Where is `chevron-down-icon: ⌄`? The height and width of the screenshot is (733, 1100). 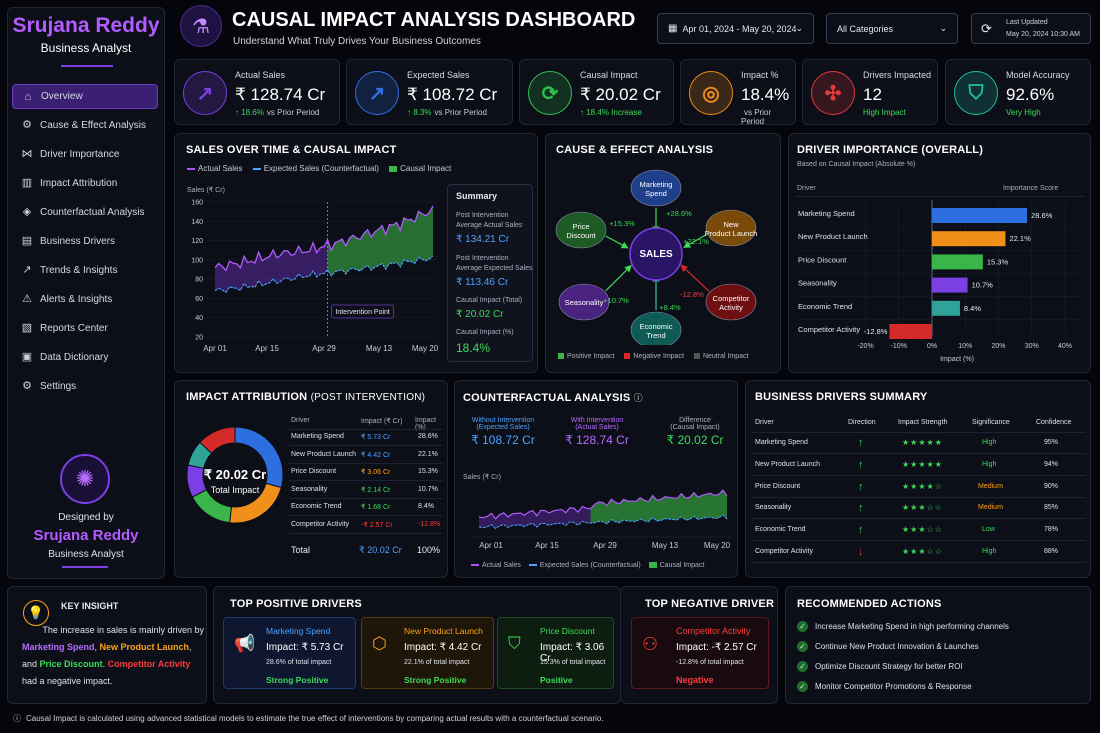
chevron-down-icon: ⌄ is located at coordinates (799, 28).